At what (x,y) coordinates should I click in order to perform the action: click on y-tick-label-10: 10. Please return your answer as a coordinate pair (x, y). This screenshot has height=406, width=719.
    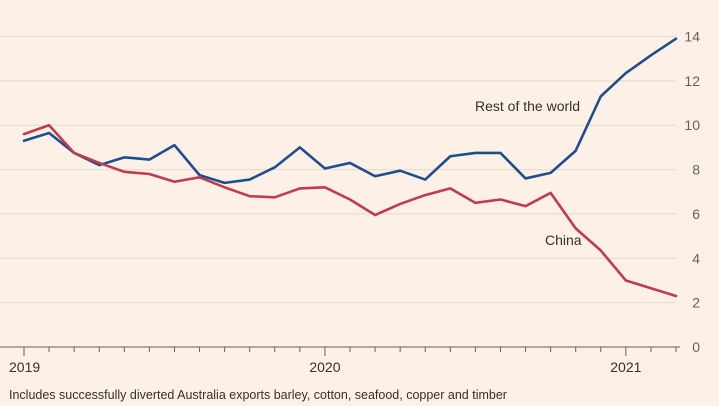
    Looking at the image, I should click on (692, 125).